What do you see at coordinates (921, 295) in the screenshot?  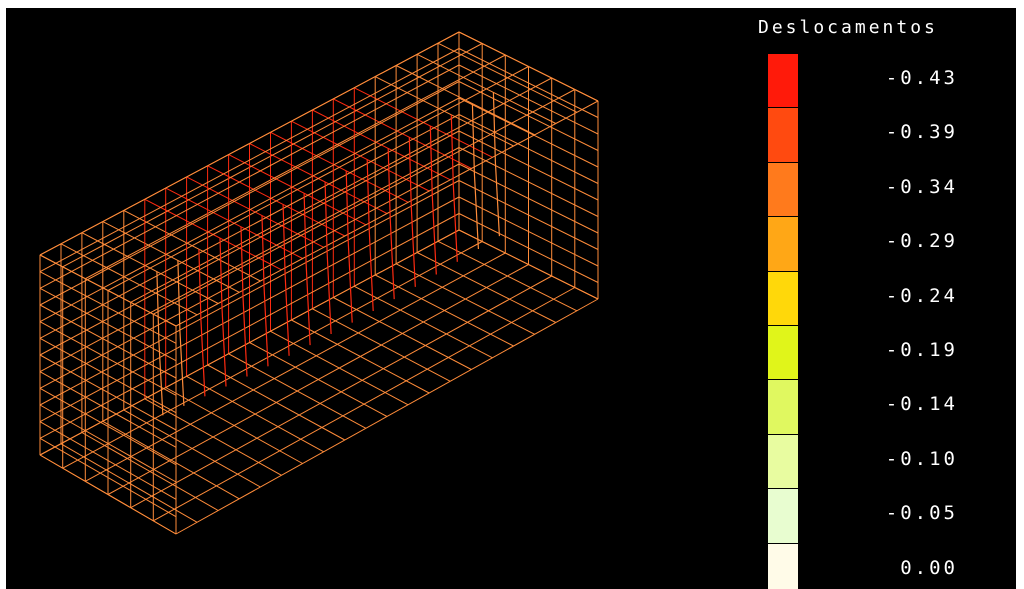 I see `legend-label: -0.24` at bounding box center [921, 295].